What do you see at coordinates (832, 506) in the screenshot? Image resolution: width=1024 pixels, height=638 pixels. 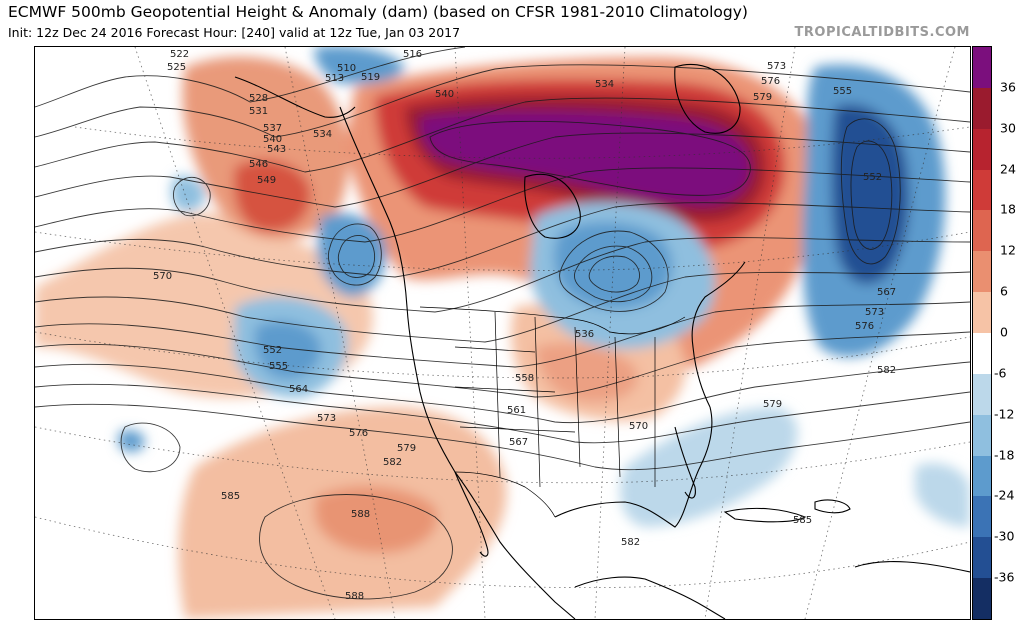 I see `coast-hispaniola` at bounding box center [832, 506].